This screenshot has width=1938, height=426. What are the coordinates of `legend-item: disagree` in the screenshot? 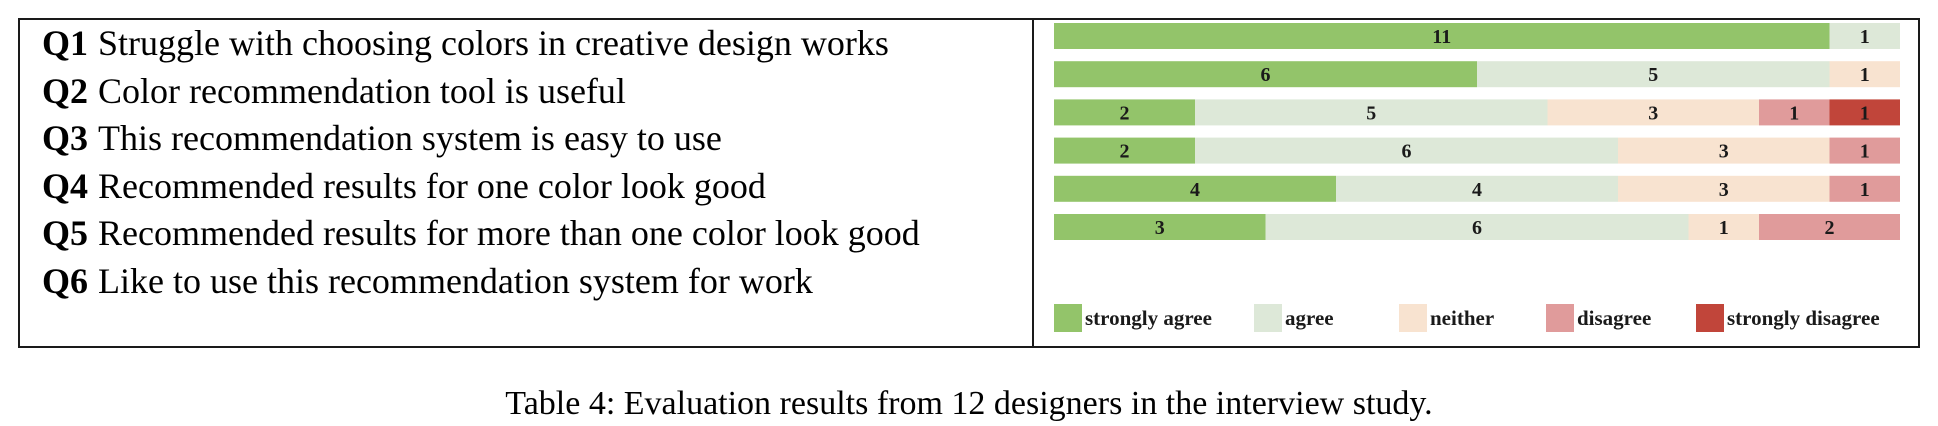 It's located at (1598, 318).